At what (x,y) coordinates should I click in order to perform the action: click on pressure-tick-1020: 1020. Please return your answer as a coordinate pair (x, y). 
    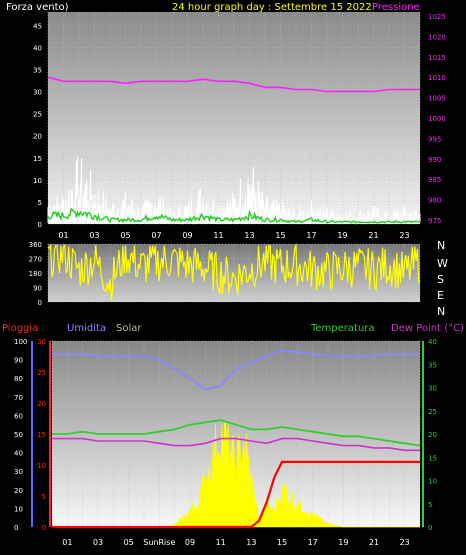
    Looking at the image, I should click on (437, 37).